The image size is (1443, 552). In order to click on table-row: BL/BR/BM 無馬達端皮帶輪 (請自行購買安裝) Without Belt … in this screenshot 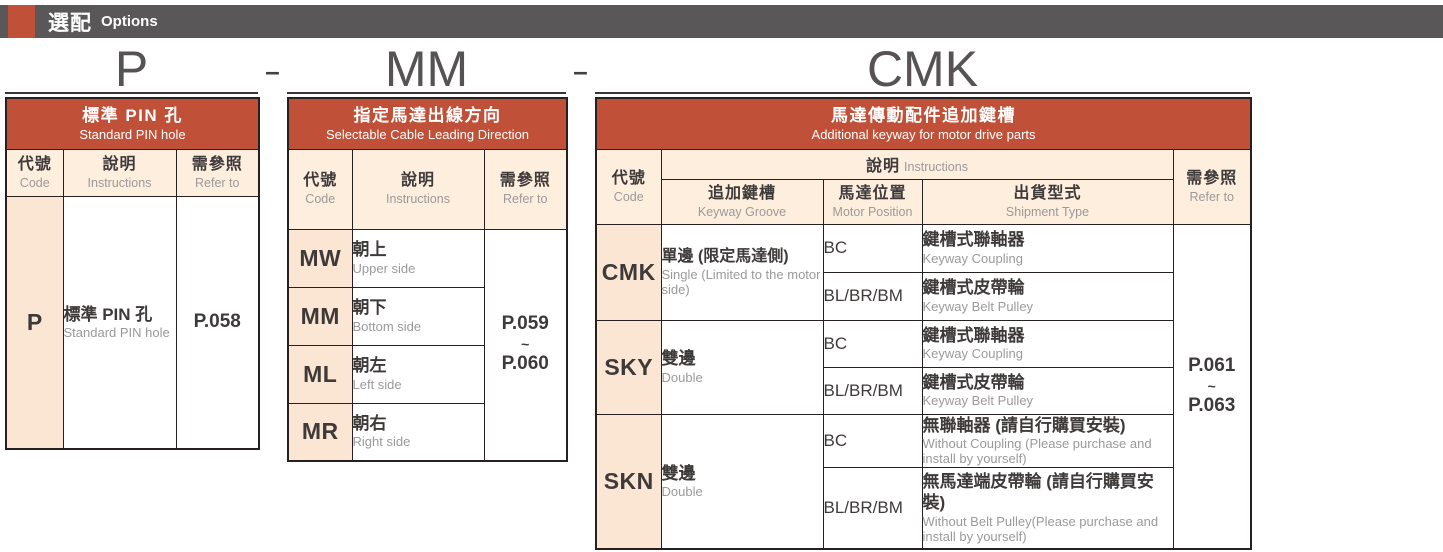, I will do `click(923, 508)`.